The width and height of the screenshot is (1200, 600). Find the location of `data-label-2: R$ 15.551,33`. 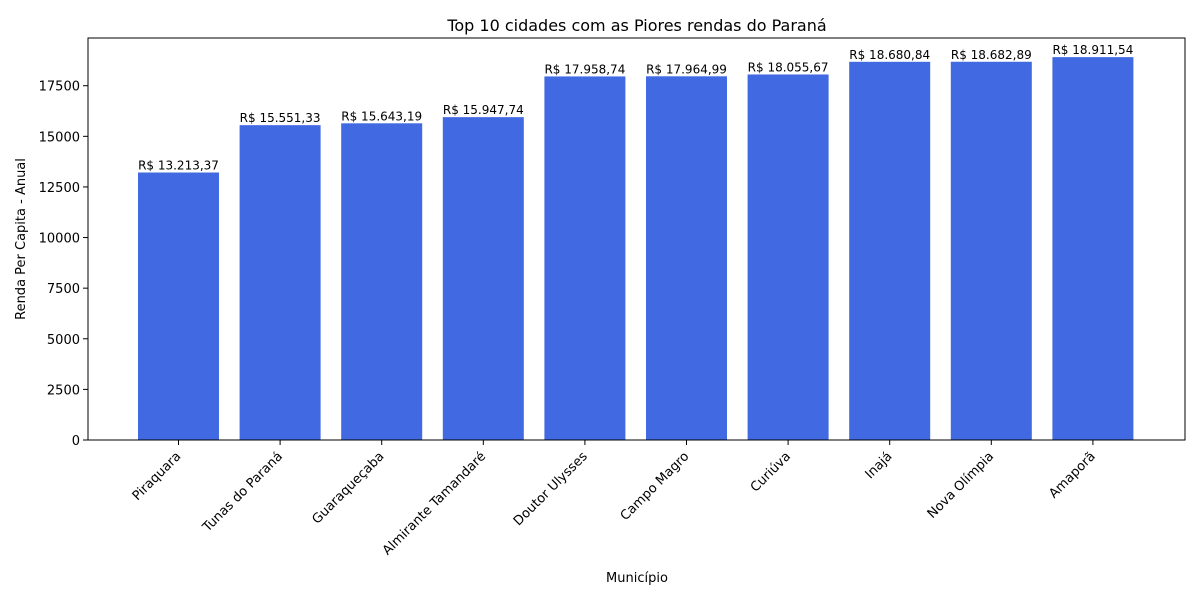

data-label-2: R$ 15.551,33 is located at coordinates (280, 118).